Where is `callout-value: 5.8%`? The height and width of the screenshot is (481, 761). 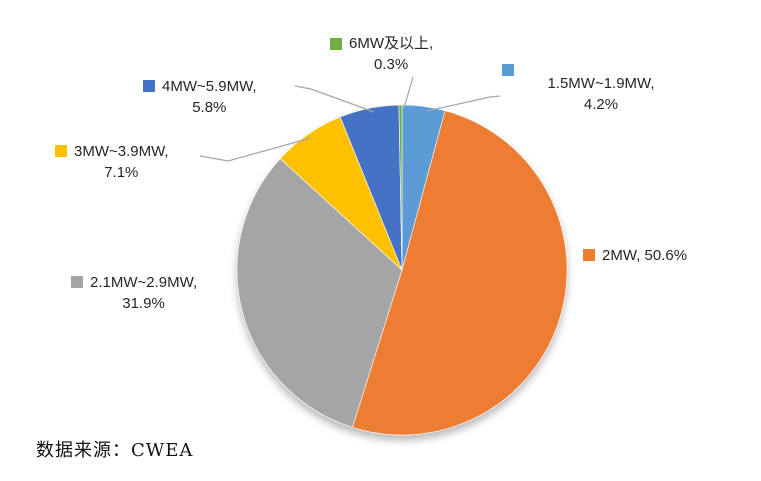
callout-value: 5.8% is located at coordinates (209, 107).